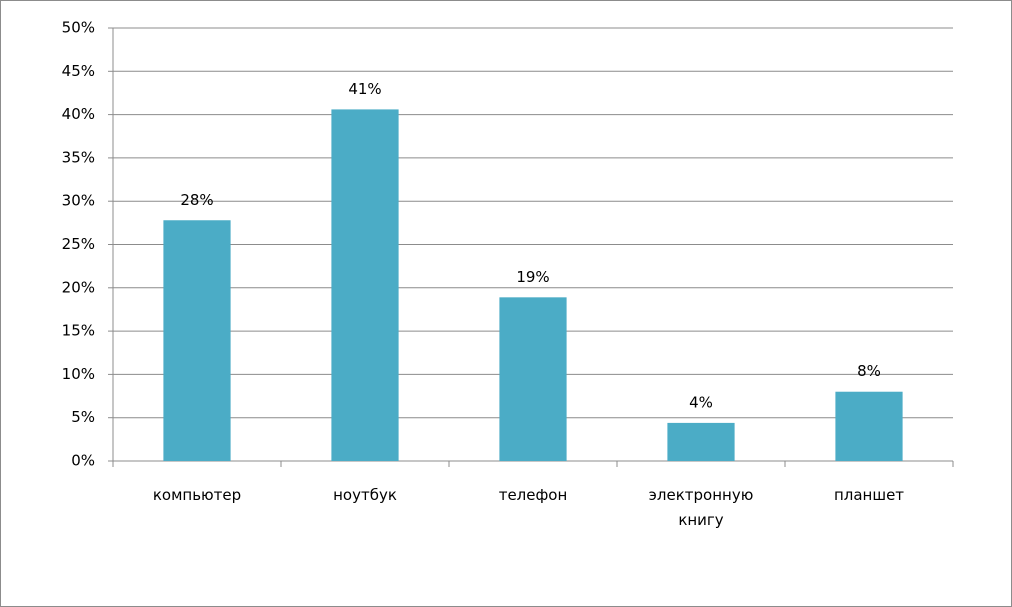 Image resolution: width=1012 pixels, height=607 pixels. What do you see at coordinates (869, 371) in the screenshot?
I see `data-label: 8%` at bounding box center [869, 371].